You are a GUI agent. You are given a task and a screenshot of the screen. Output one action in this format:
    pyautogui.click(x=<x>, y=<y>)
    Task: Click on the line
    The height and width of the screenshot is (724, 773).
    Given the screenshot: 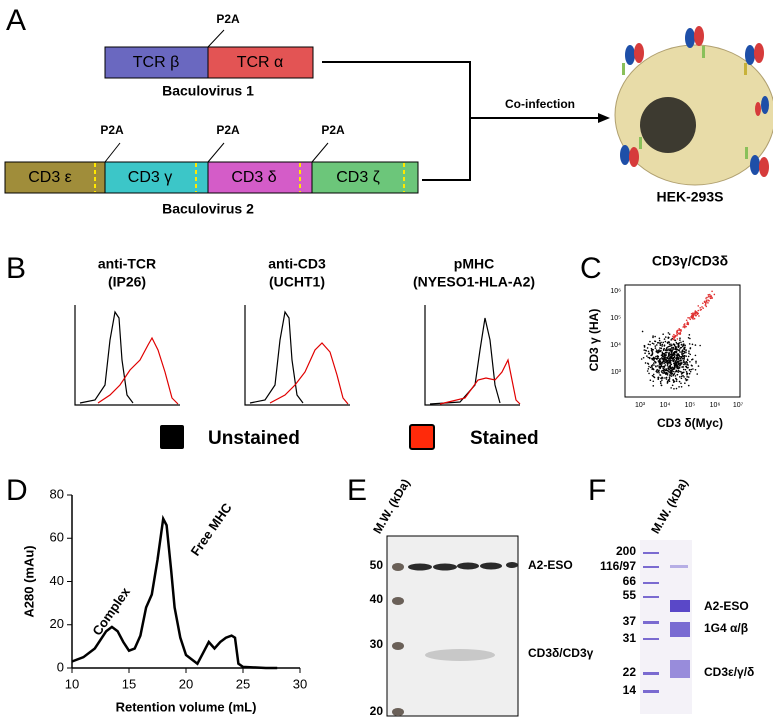 What is the action you would take?
    pyautogui.click(x=174, y=592)
    